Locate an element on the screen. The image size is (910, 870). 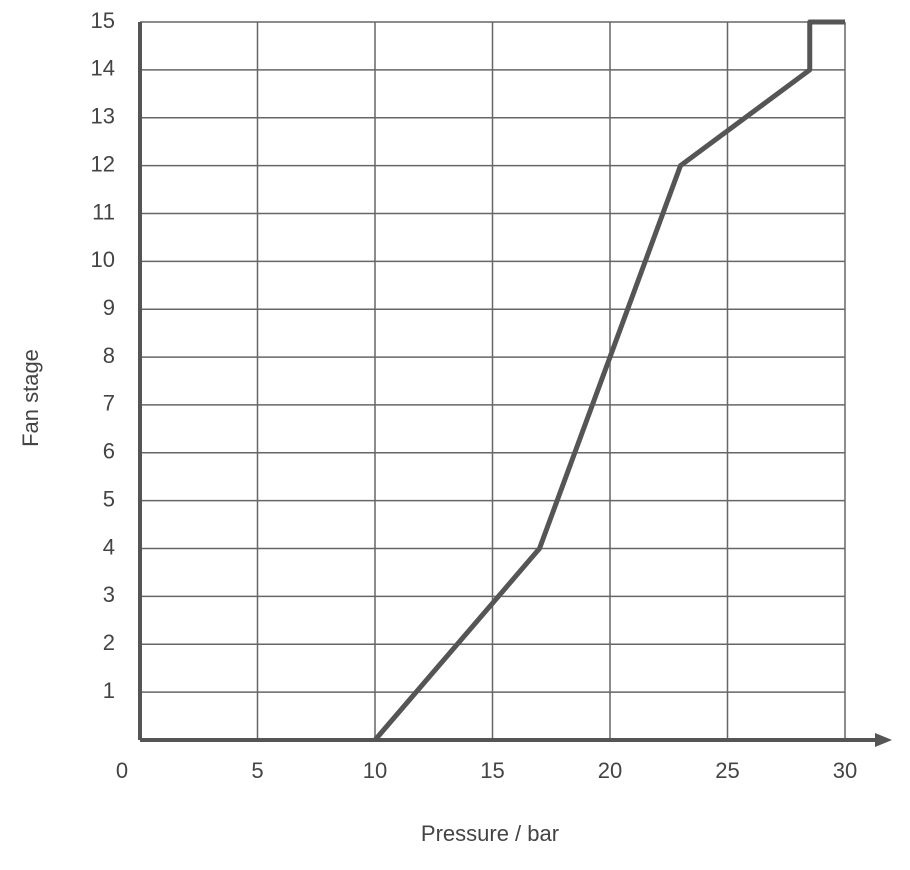
x-axis-label: Pressure / bar is located at coordinates (490, 833).